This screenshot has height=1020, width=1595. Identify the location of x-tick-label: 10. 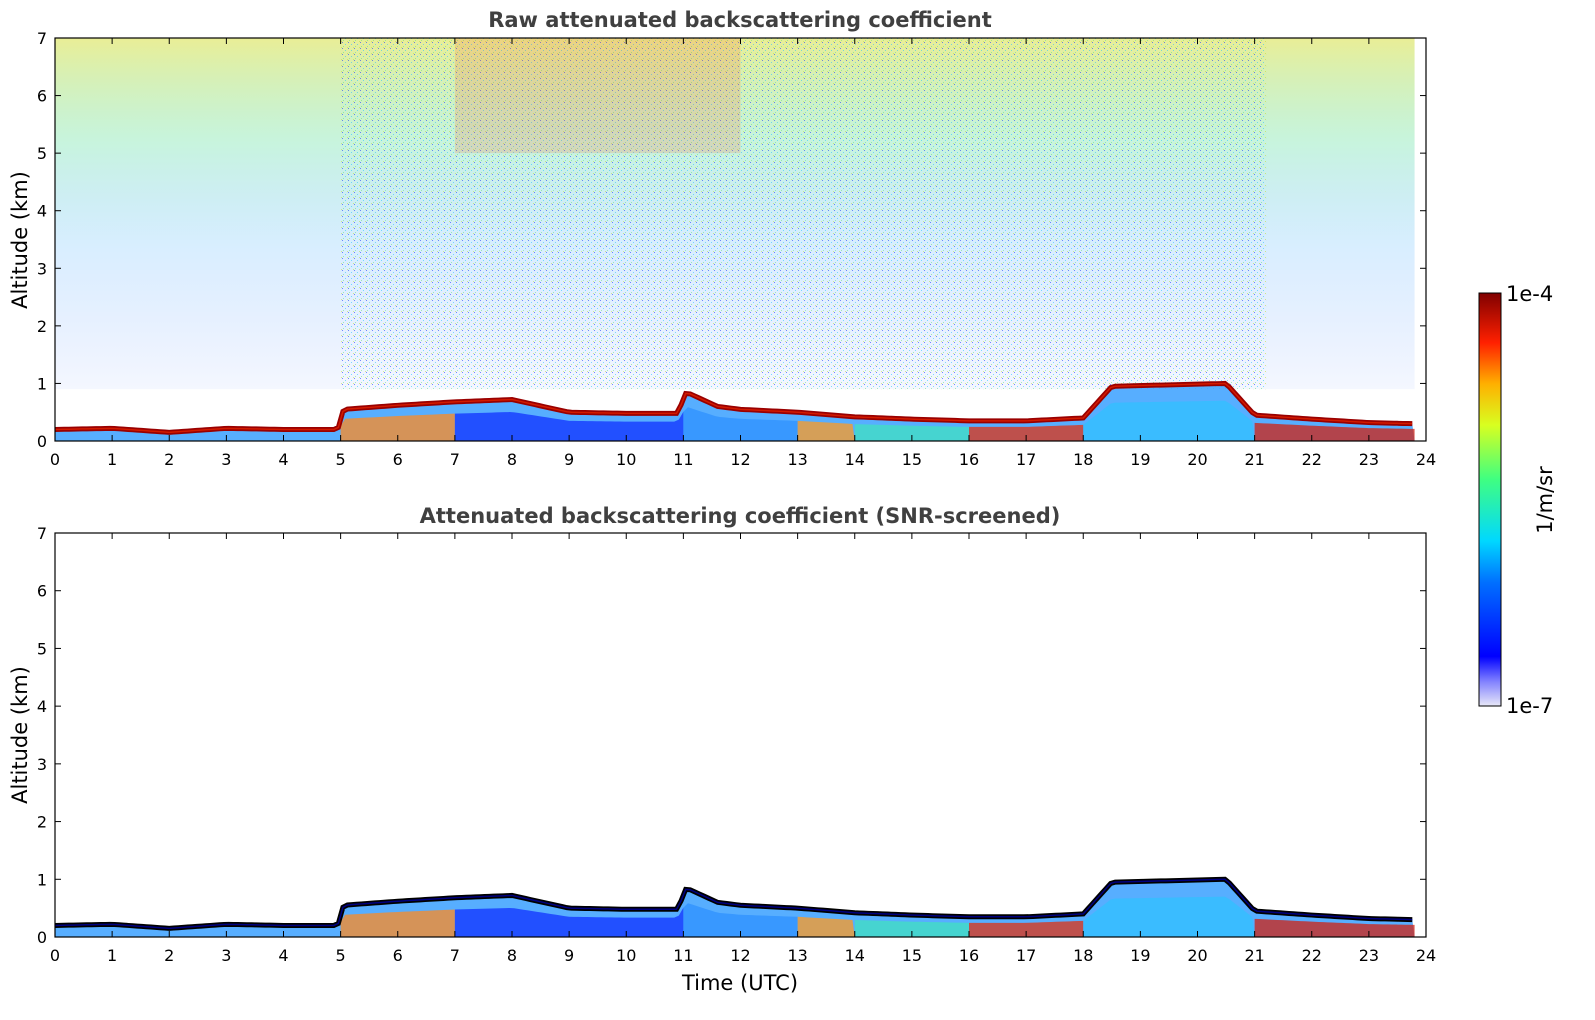
(626, 955).